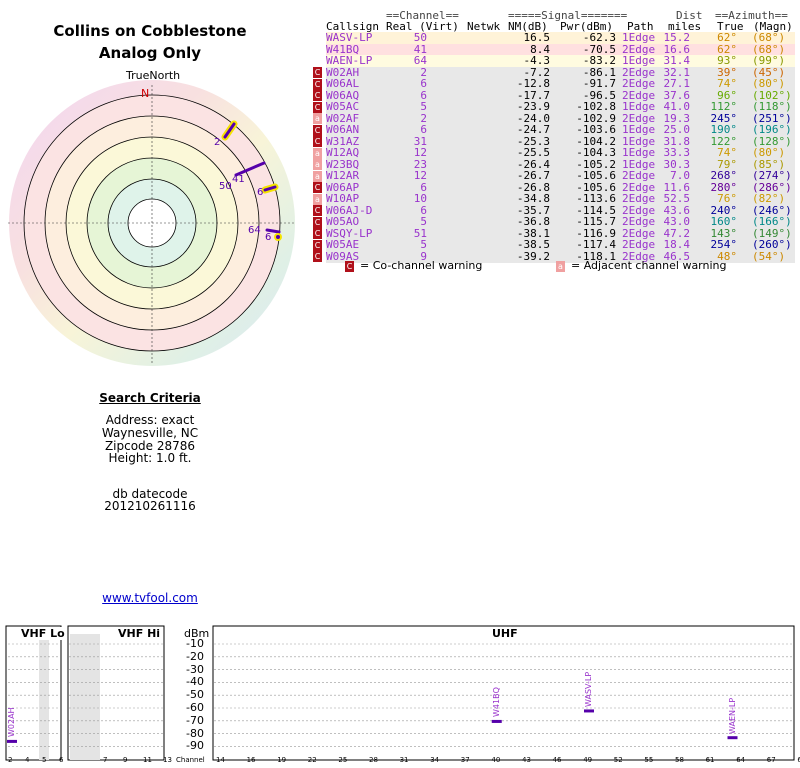 Image resolution: width=800 pixels, height=768 pixels. What do you see at coordinates (349, 60) in the screenshot?
I see `cell-callsign: WAEN-LP` at bounding box center [349, 60].